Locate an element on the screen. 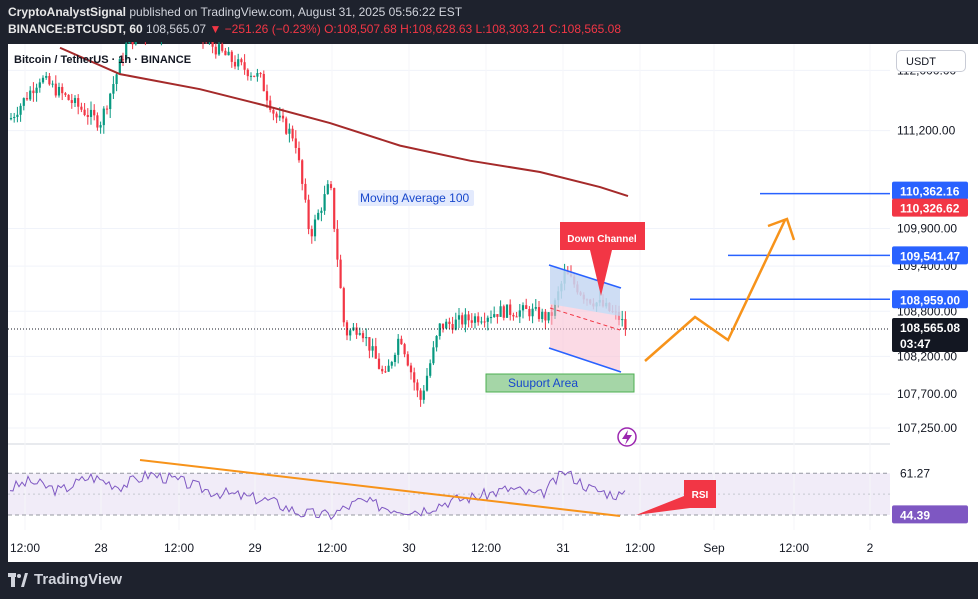  currency-button: USDT is located at coordinates (931, 61).